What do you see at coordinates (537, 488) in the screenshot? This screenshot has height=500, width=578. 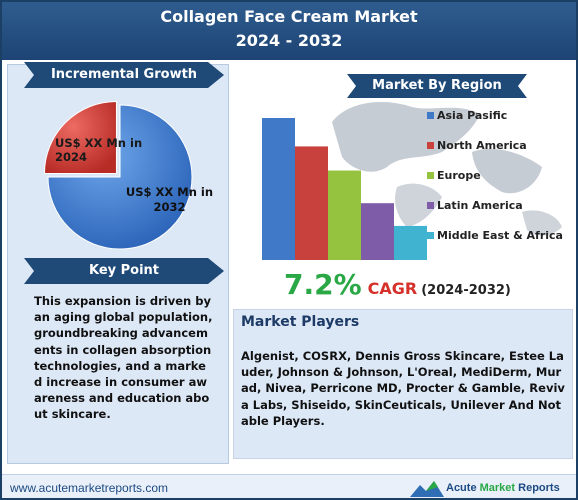 I see `brand-name-part3: Reports` at bounding box center [537, 488].